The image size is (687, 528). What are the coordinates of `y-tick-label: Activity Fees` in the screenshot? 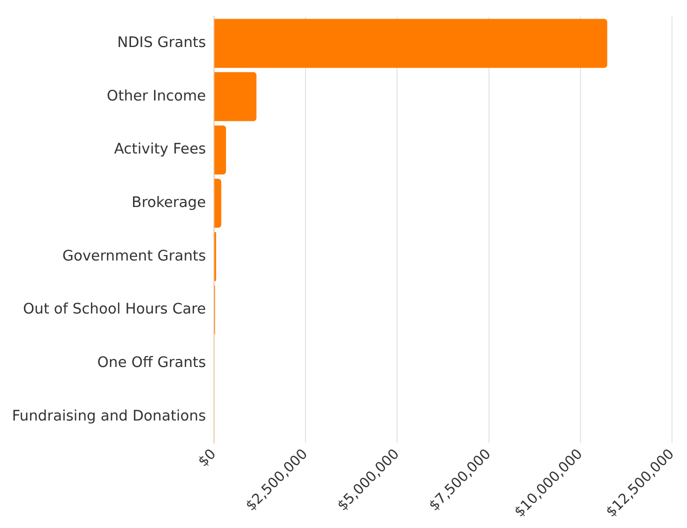 It's located at (160, 150).